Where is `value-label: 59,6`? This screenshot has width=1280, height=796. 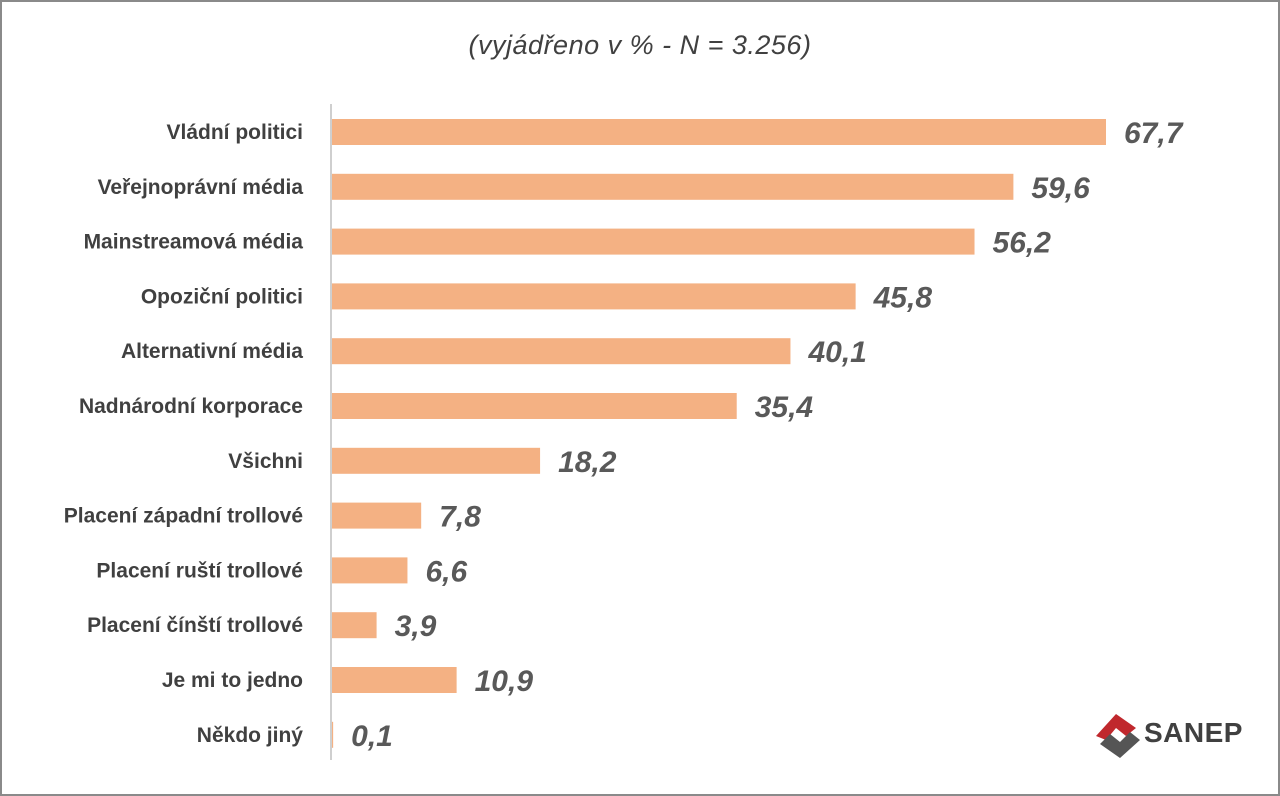
value-label: 59,6 is located at coordinates (1060, 188).